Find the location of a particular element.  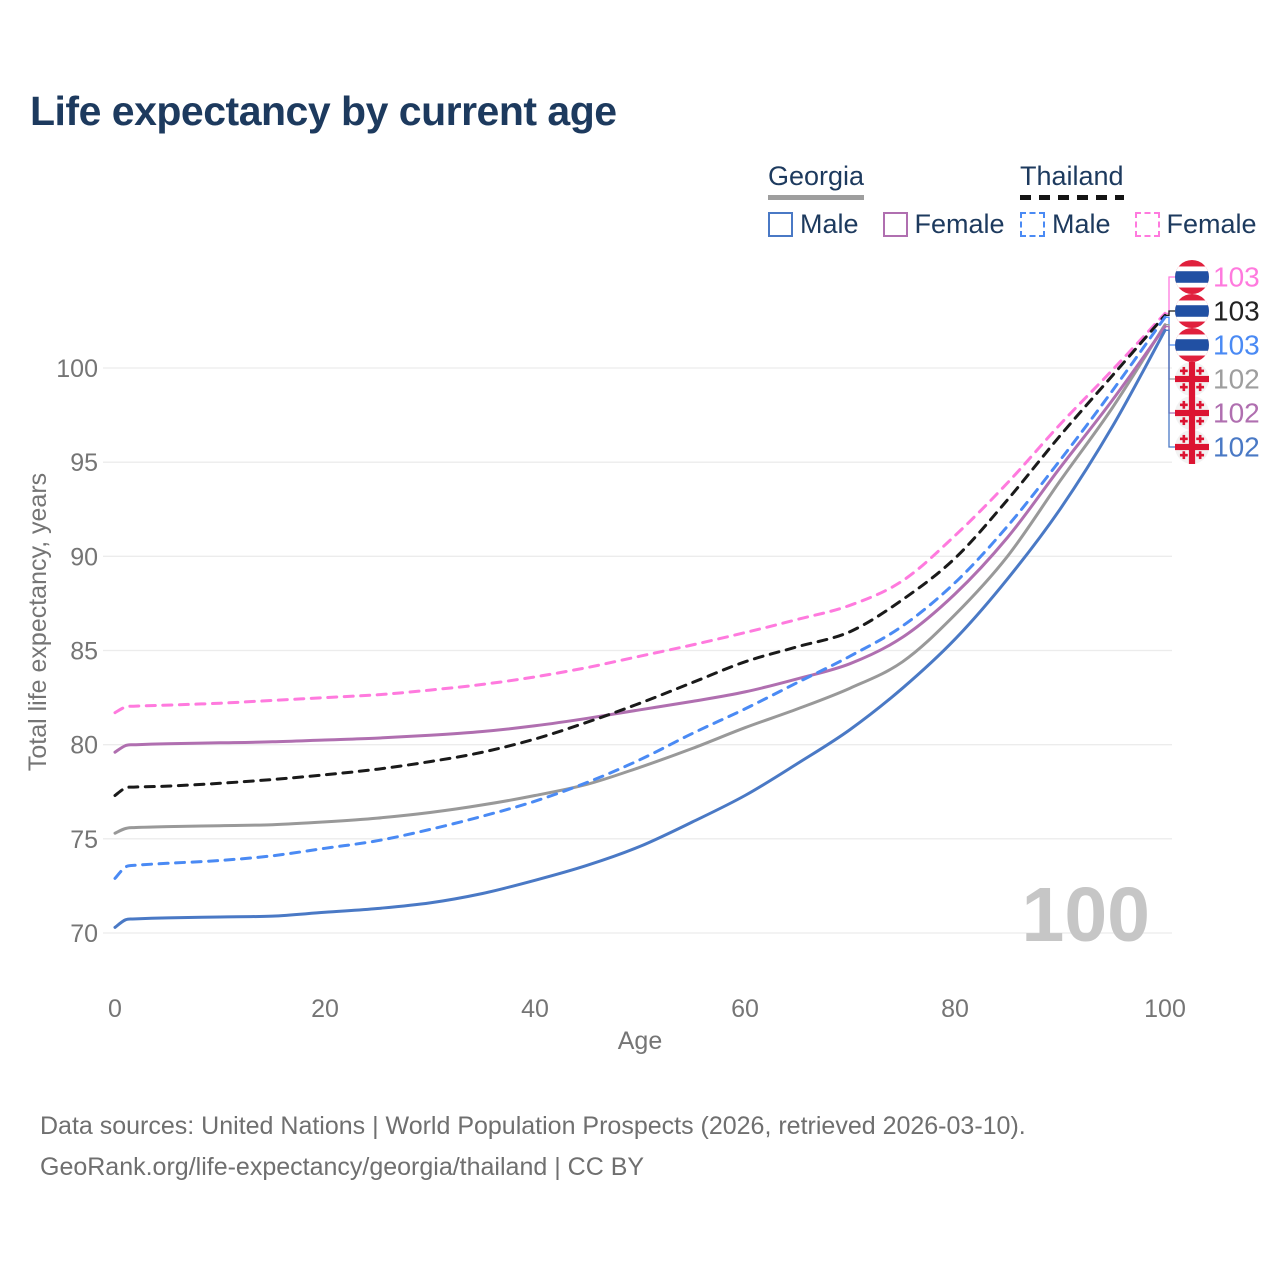

legend-item-thailand-male: Male is located at coordinates (1065, 224).